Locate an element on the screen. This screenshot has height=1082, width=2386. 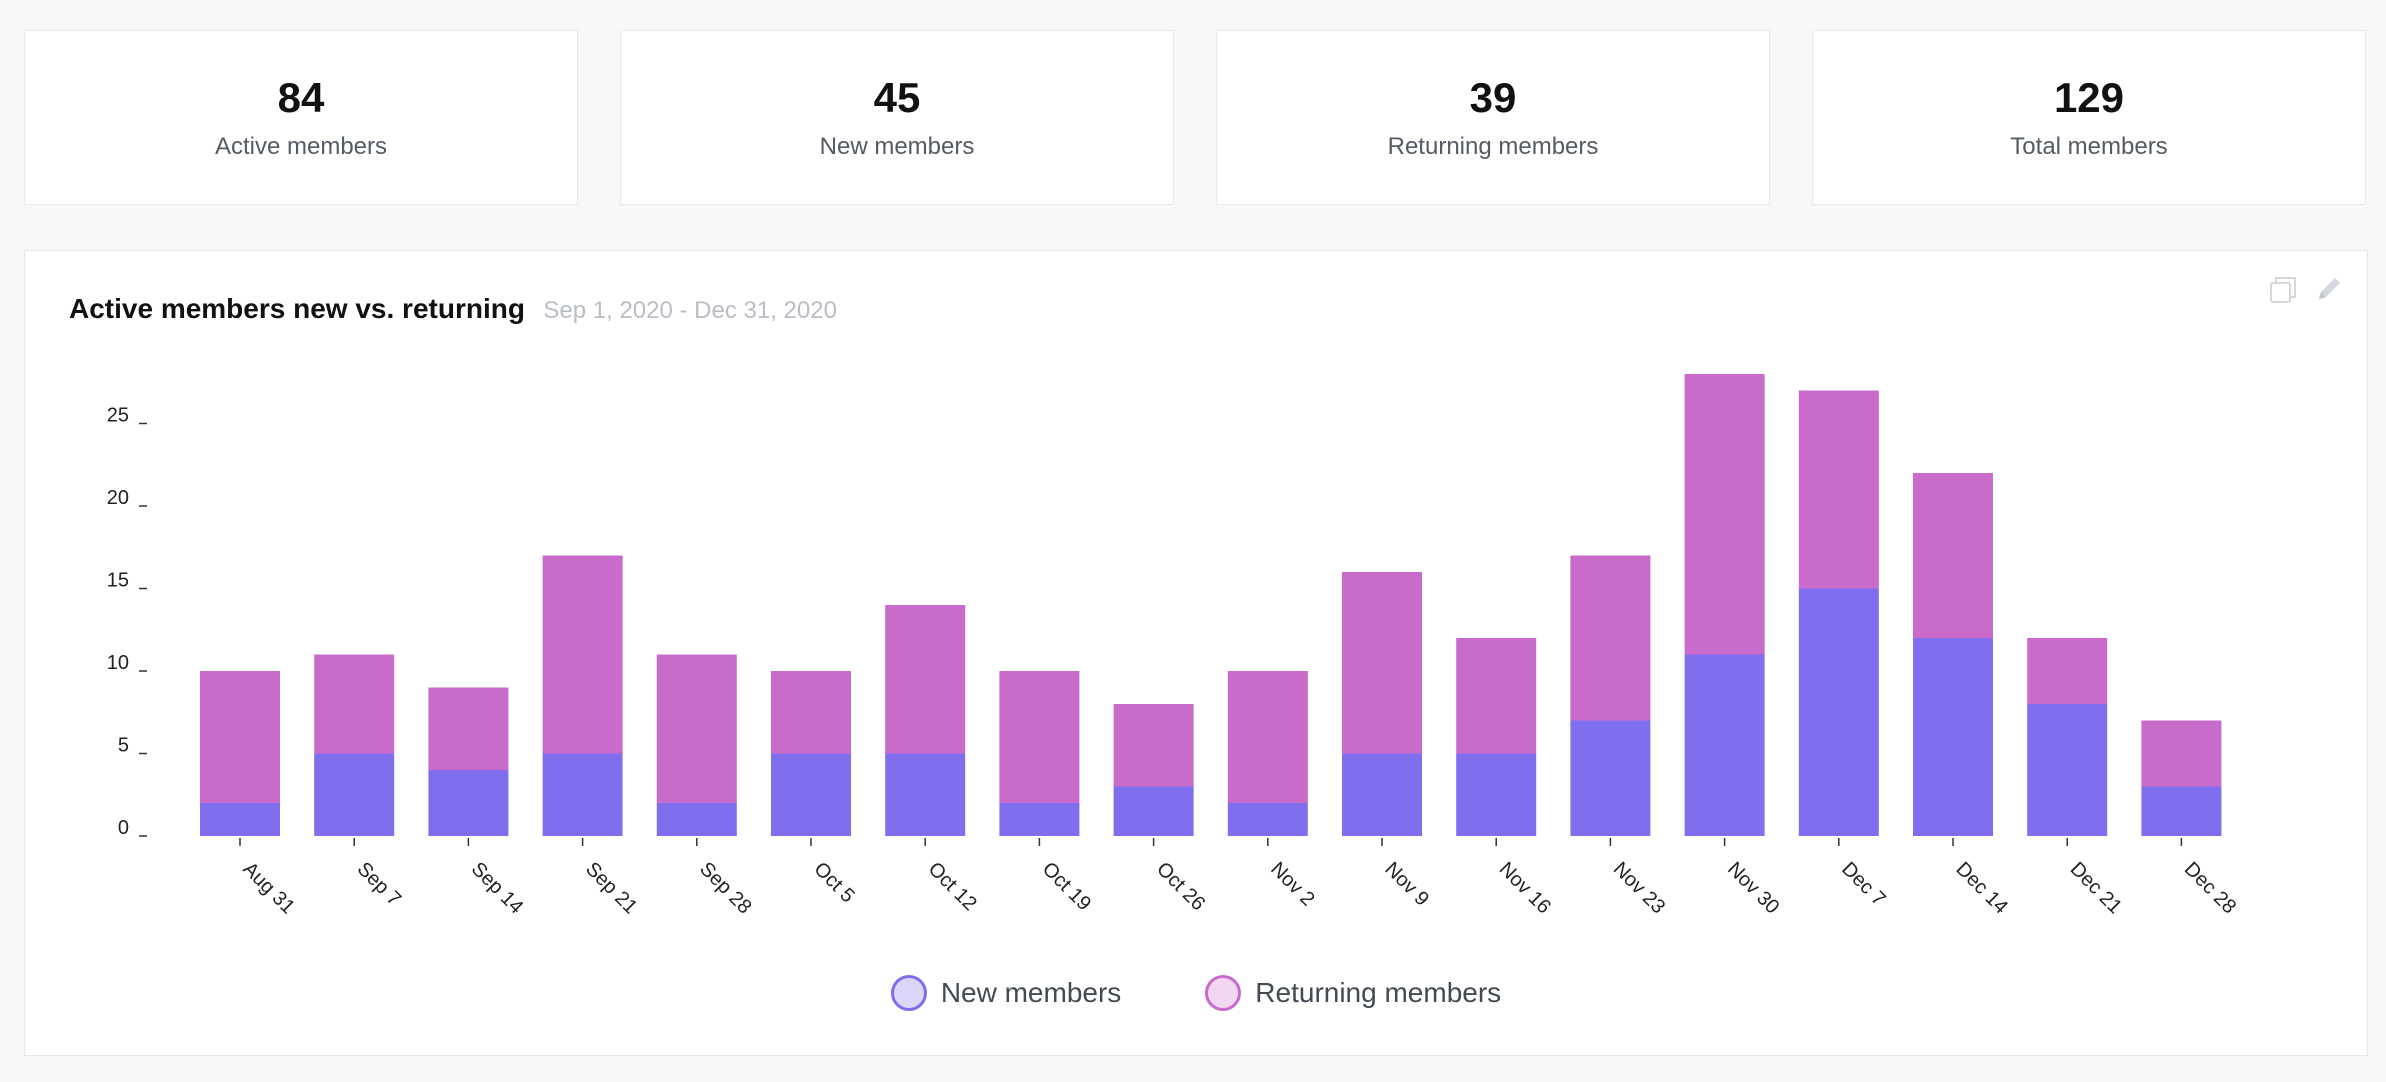
legend-item-returning-members: Returning members is located at coordinates (1353, 993).